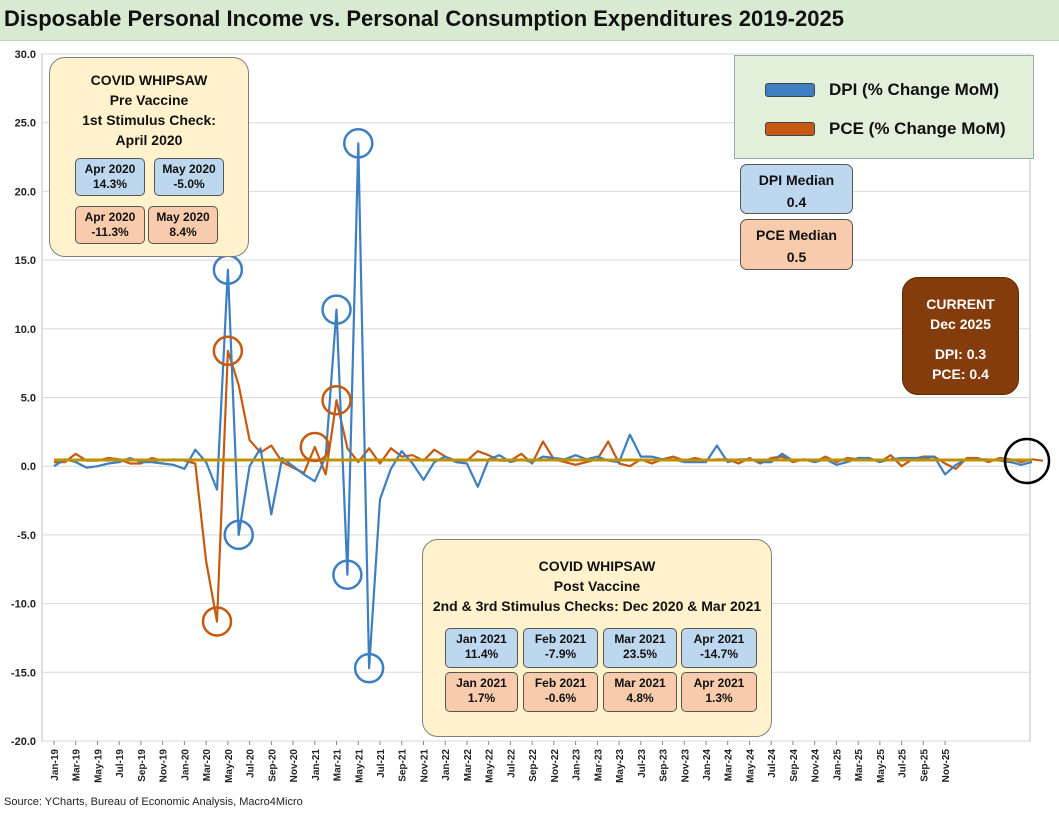 The height and width of the screenshot is (814, 1059). What do you see at coordinates (98, 766) in the screenshot?
I see `x-tick-label: May-19` at bounding box center [98, 766].